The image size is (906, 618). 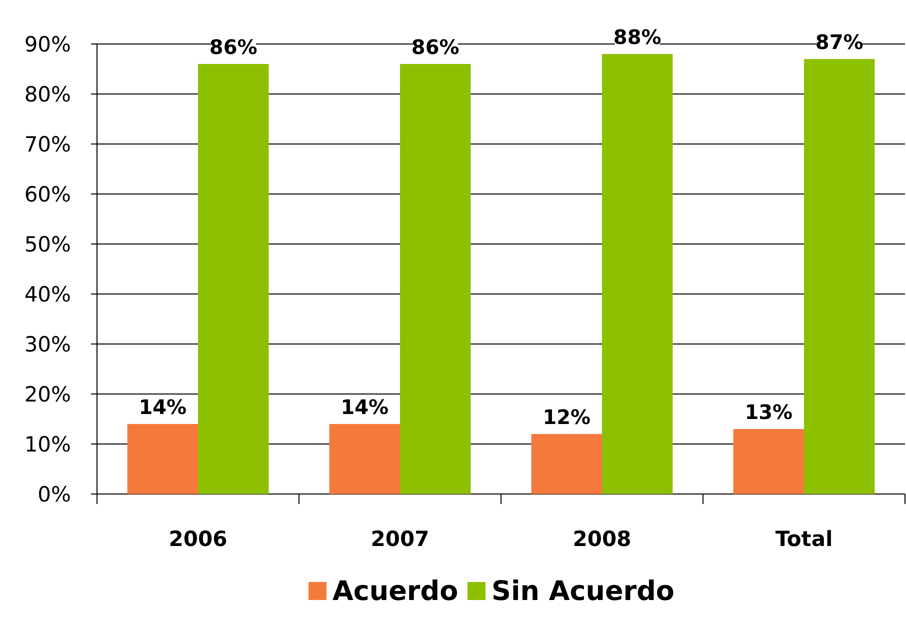 I want to click on y-tick-label: 50%, so click(x=47, y=244).